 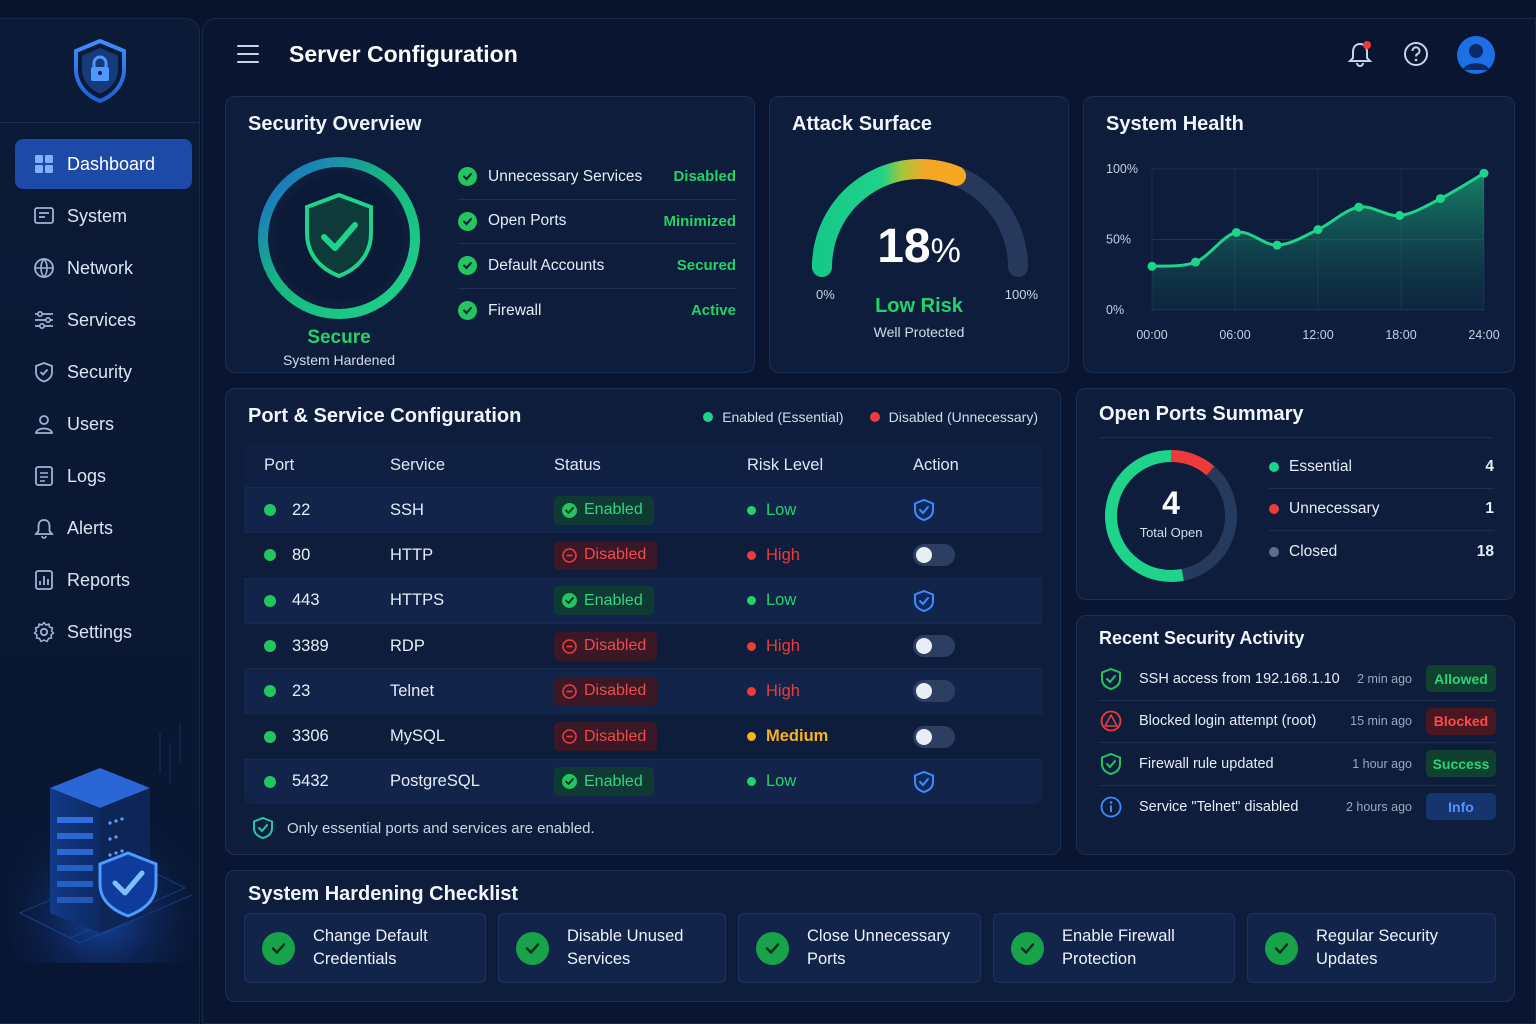 What do you see at coordinates (99, 70) in the screenshot?
I see `shield-lock-logo-icon` at bounding box center [99, 70].